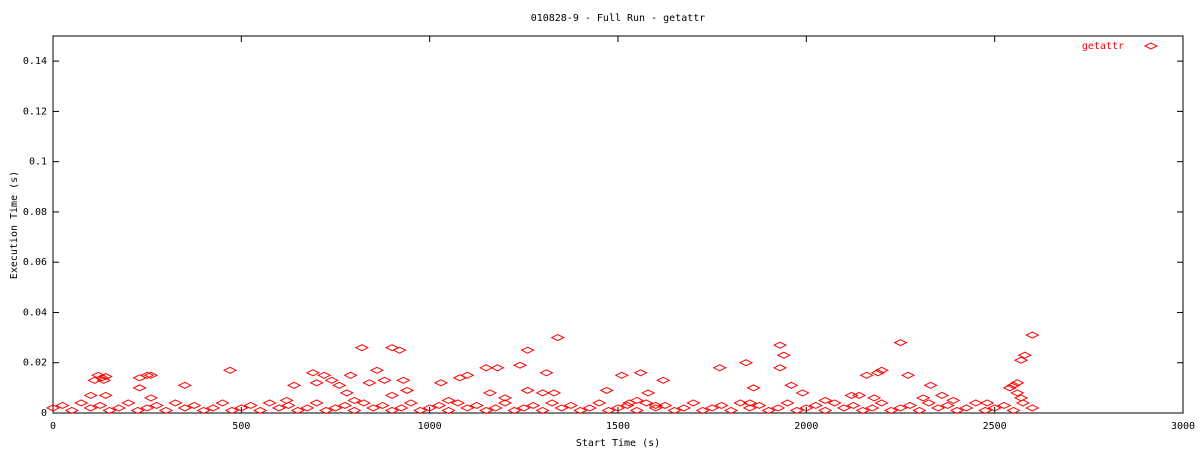 The width and height of the screenshot is (1200, 450). What do you see at coordinates (806, 426) in the screenshot?
I see `x-tick-label: 2000` at bounding box center [806, 426].